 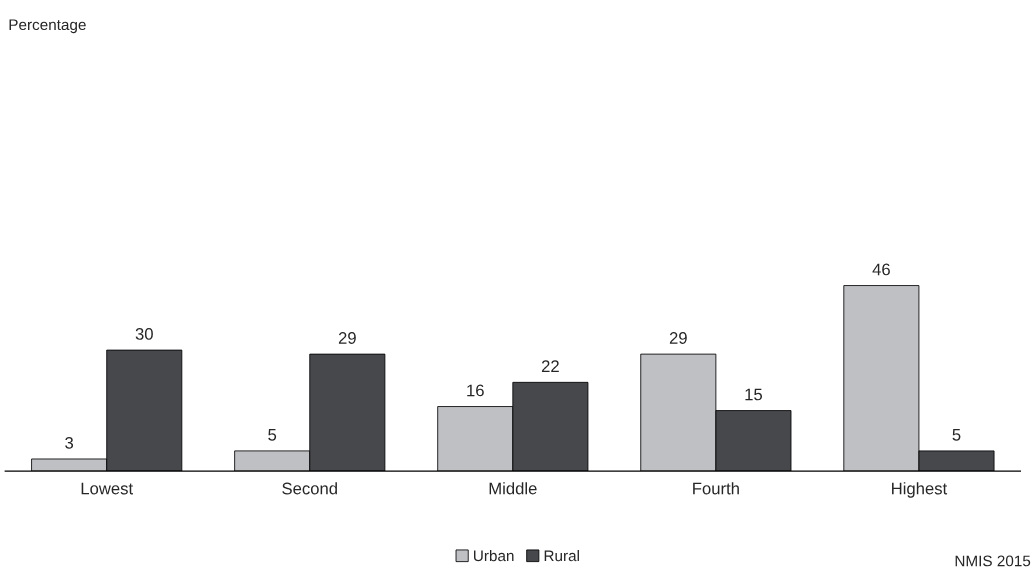 What do you see at coordinates (144, 334) in the screenshot?
I see `data-label: 30` at bounding box center [144, 334].